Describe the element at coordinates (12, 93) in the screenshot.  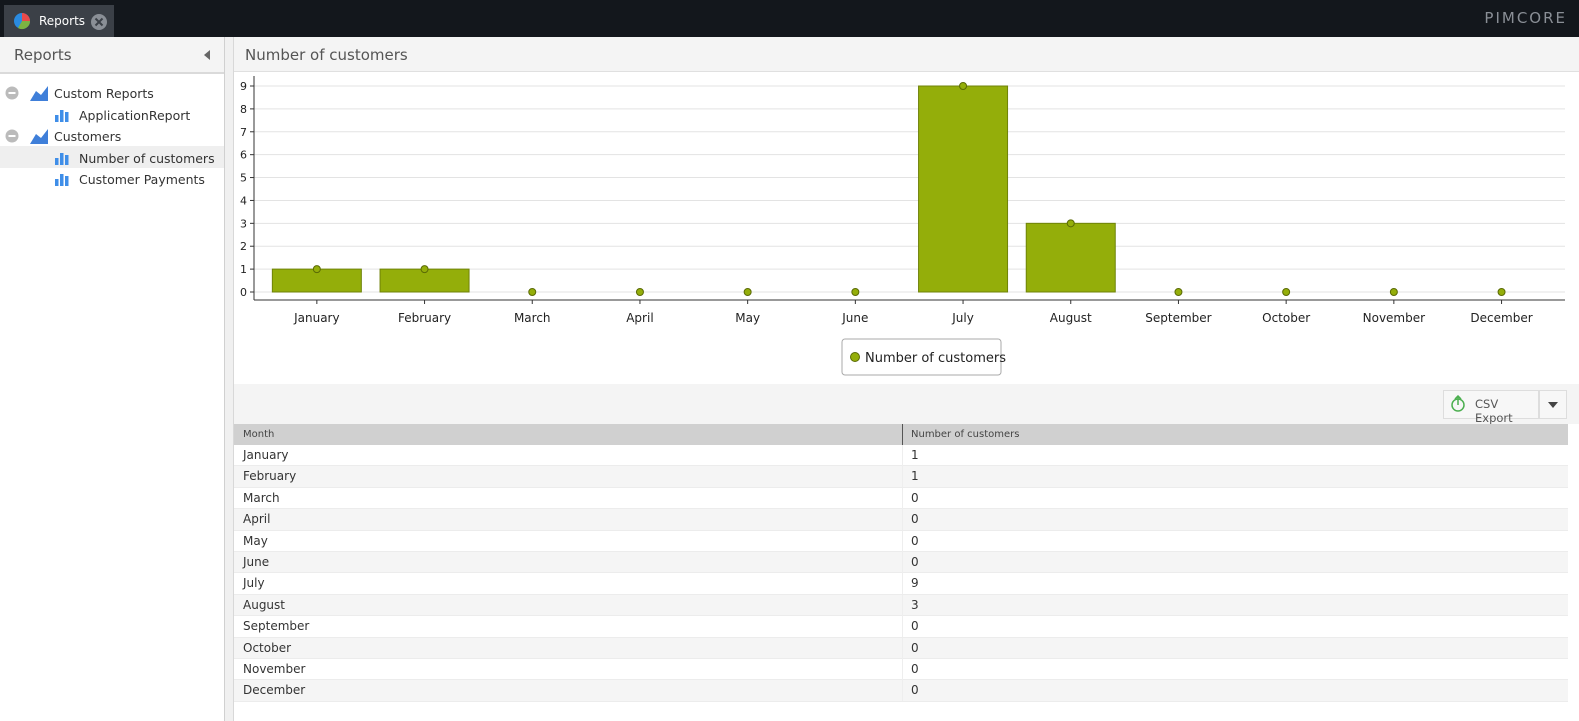
I see `collapse-minus` at that location.